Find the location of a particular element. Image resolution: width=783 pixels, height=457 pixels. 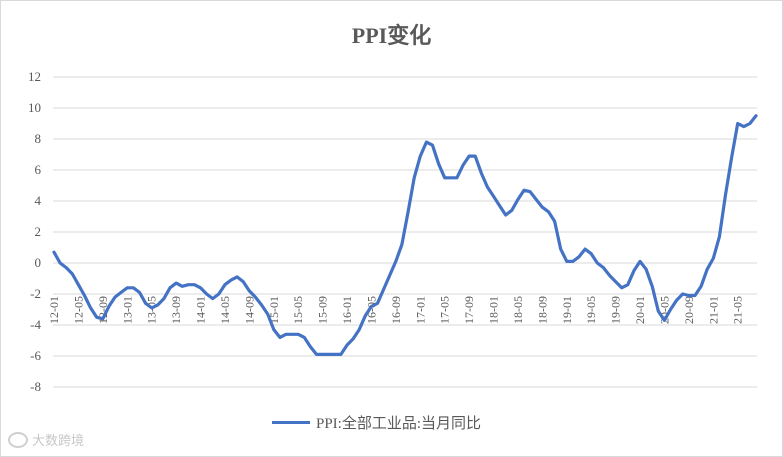

x-tick-label: 18-01 is located at coordinates (494, 310).